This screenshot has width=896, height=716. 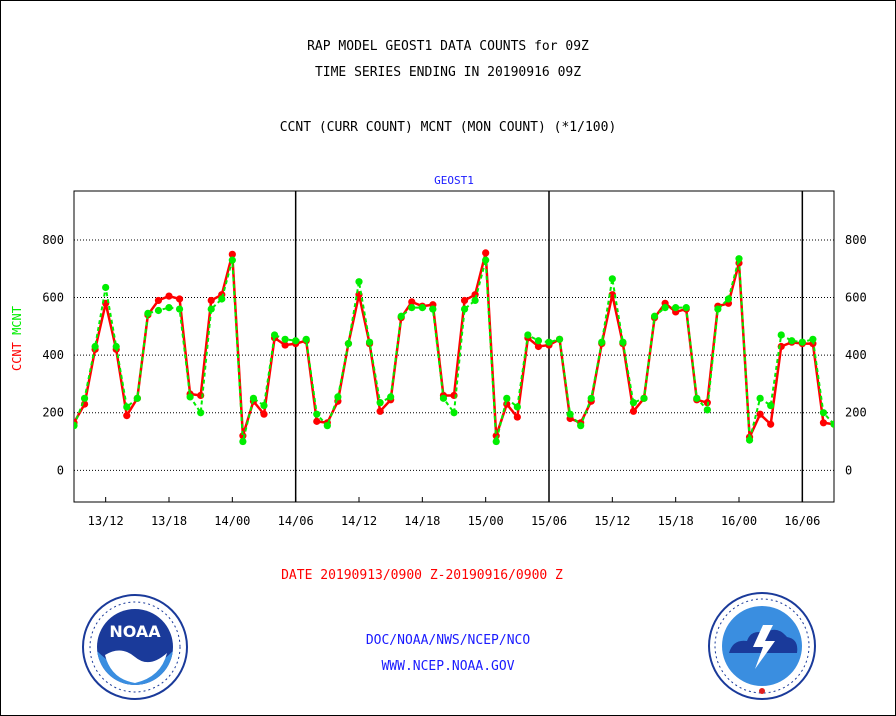 What do you see at coordinates (549, 521) in the screenshot?
I see `x-tick-label: 15/06` at bounding box center [549, 521].